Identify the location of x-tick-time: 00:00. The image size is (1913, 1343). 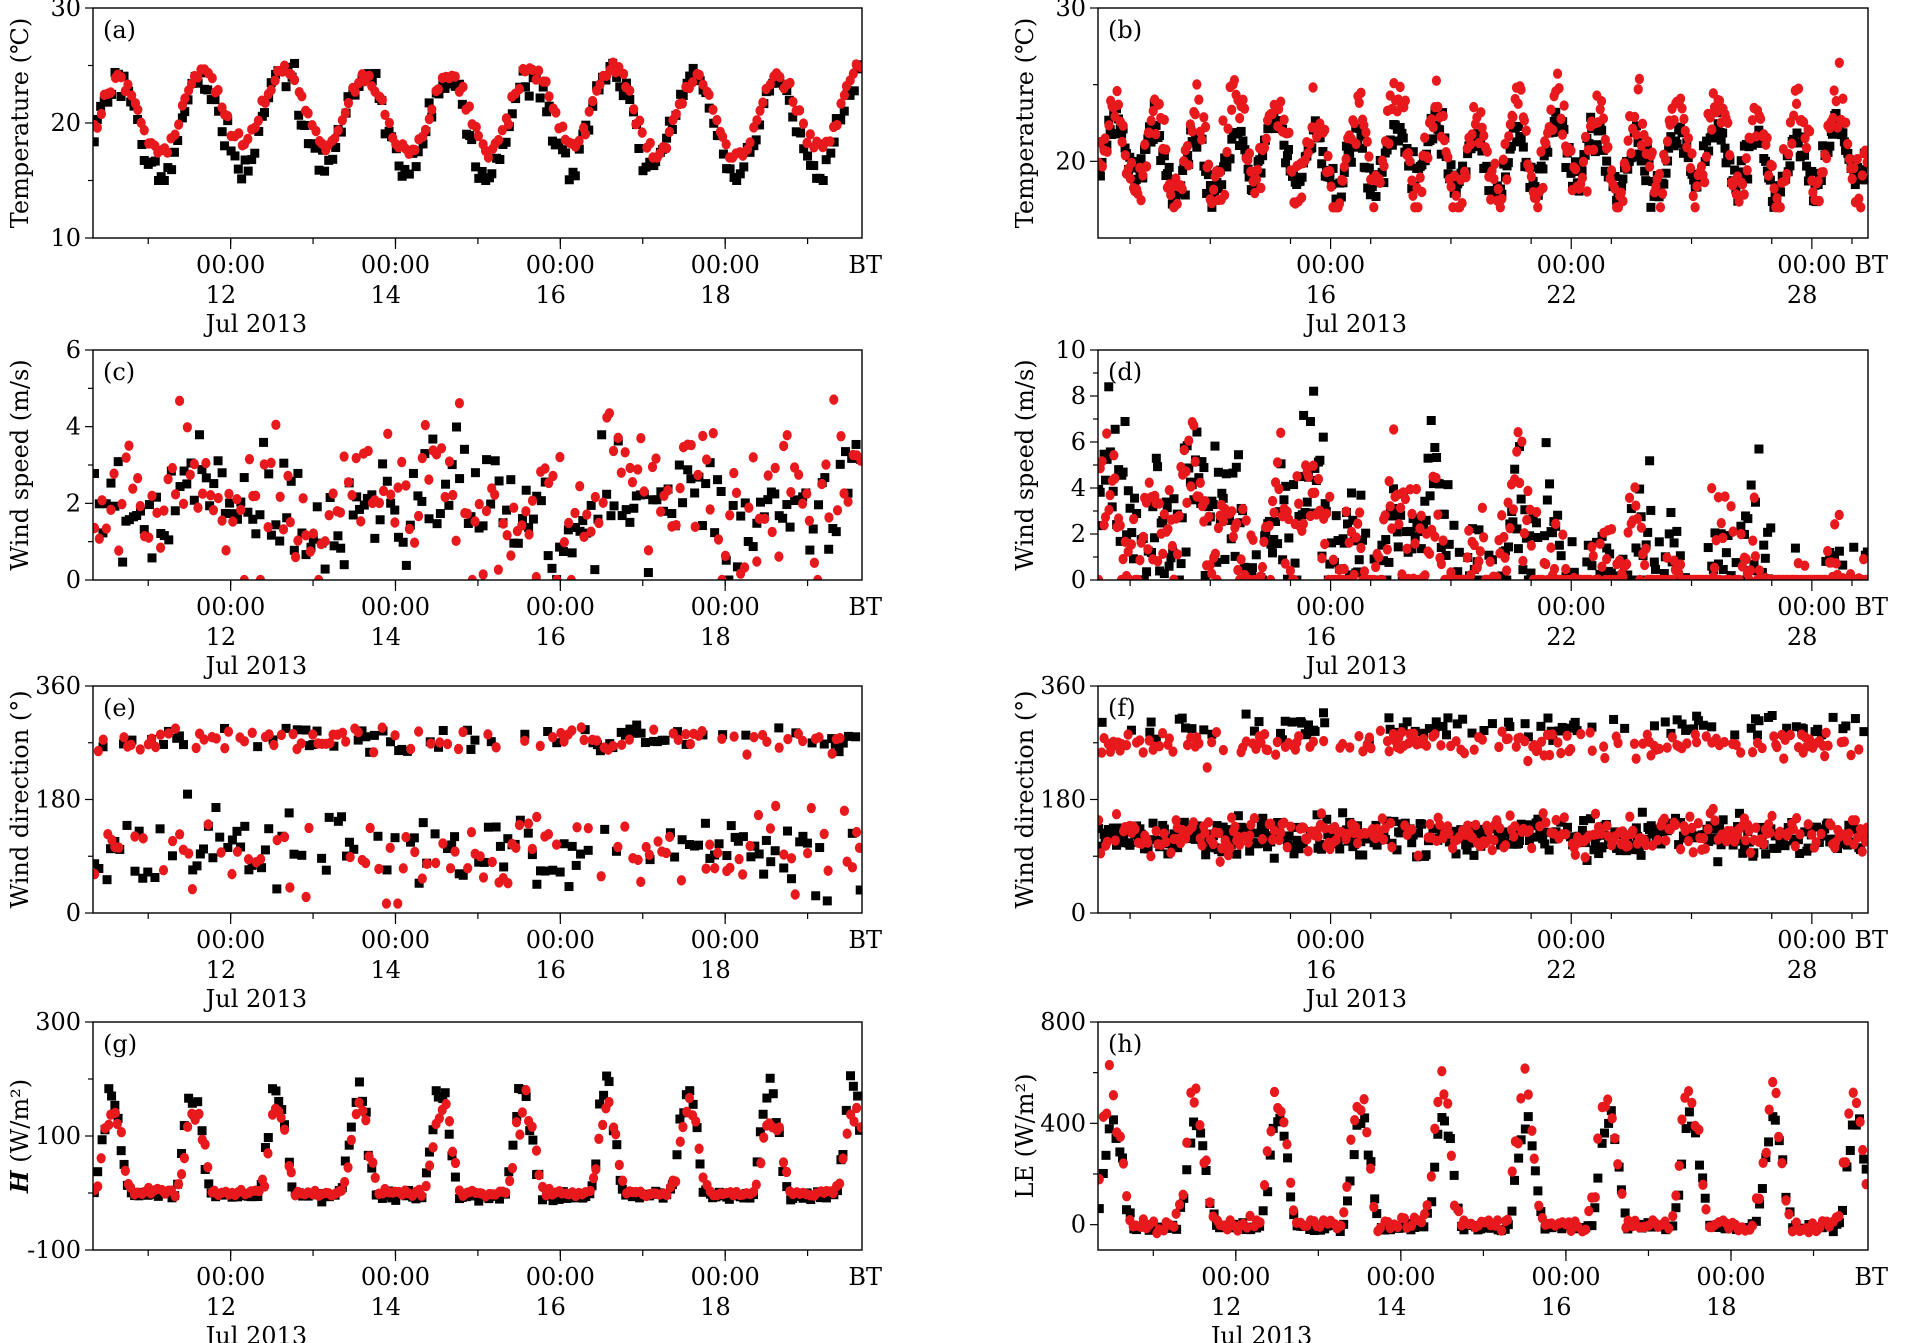
(395, 1277).